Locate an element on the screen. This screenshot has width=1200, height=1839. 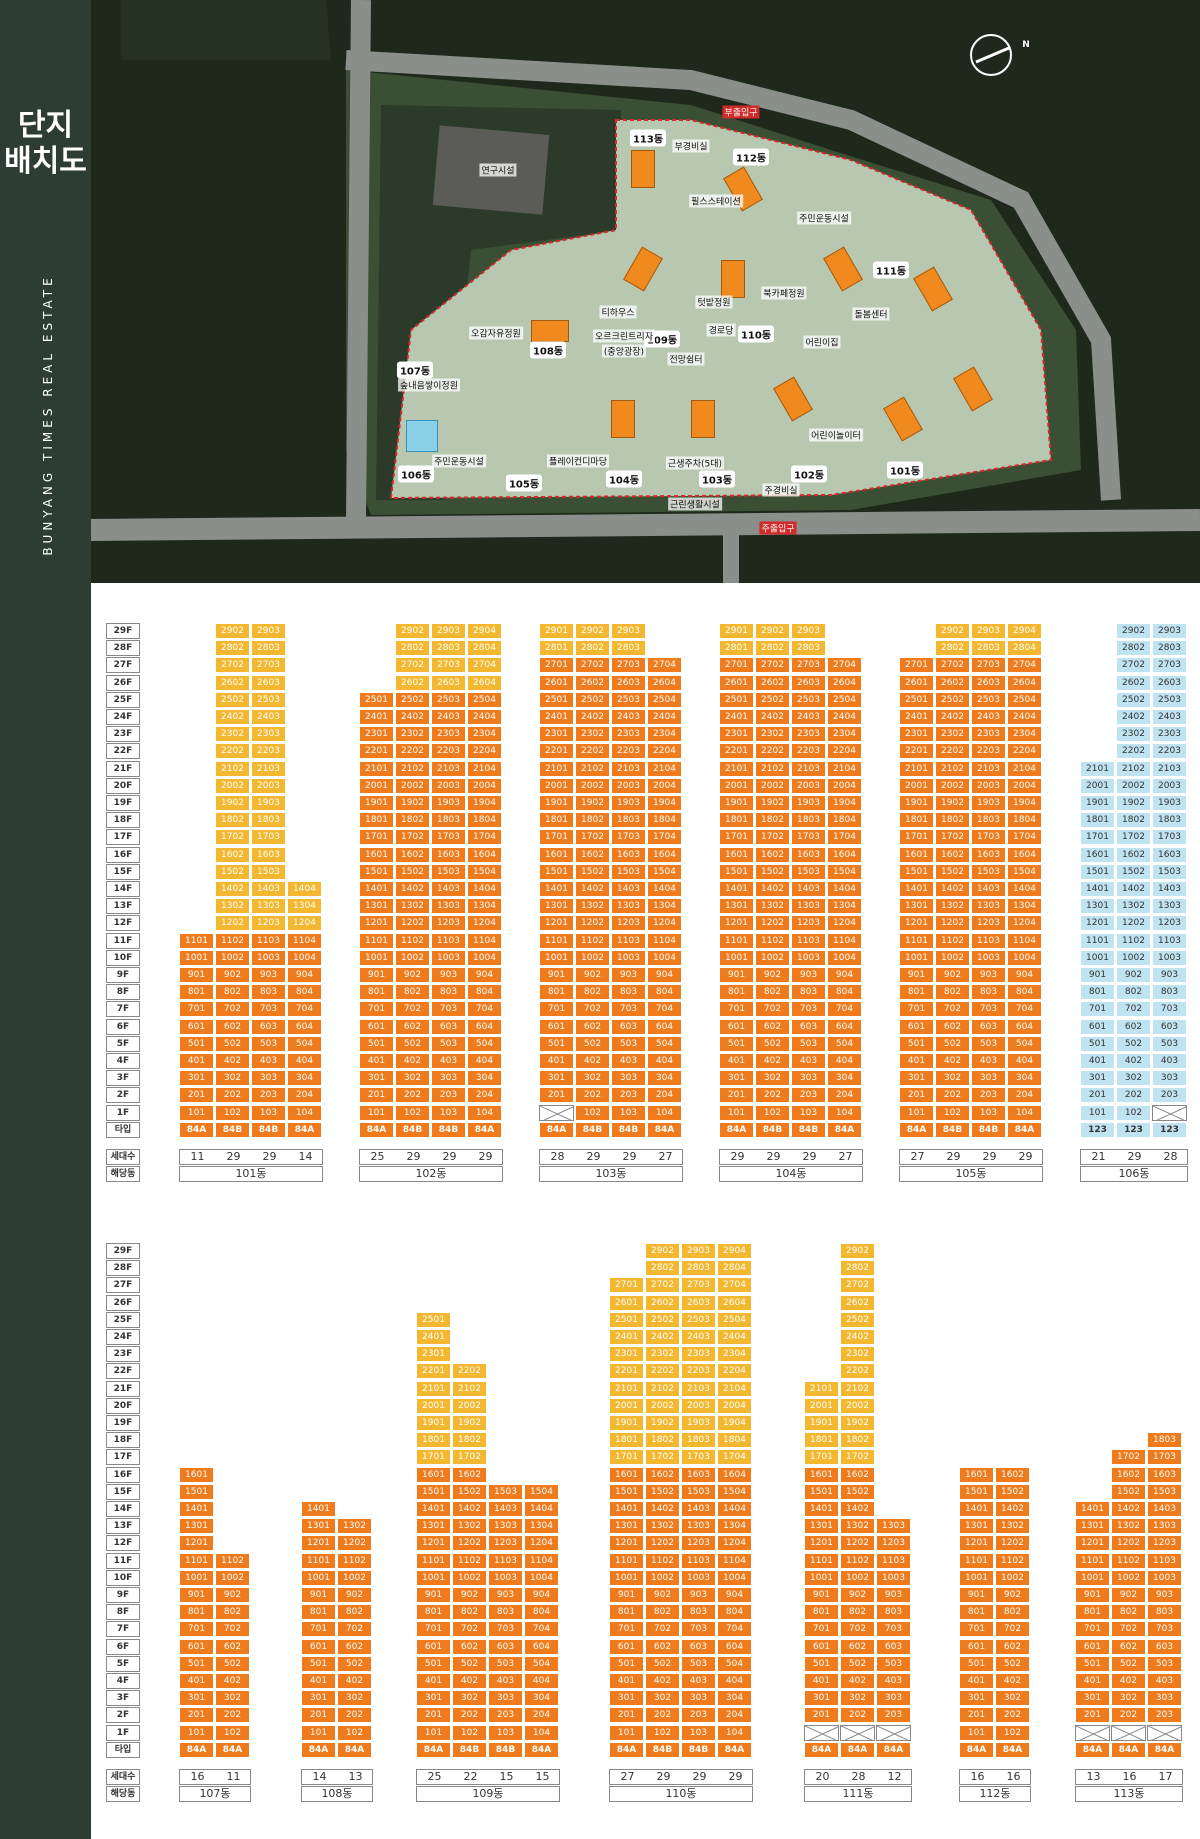
unit-cell: 2803 is located at coordinates (808, 648).